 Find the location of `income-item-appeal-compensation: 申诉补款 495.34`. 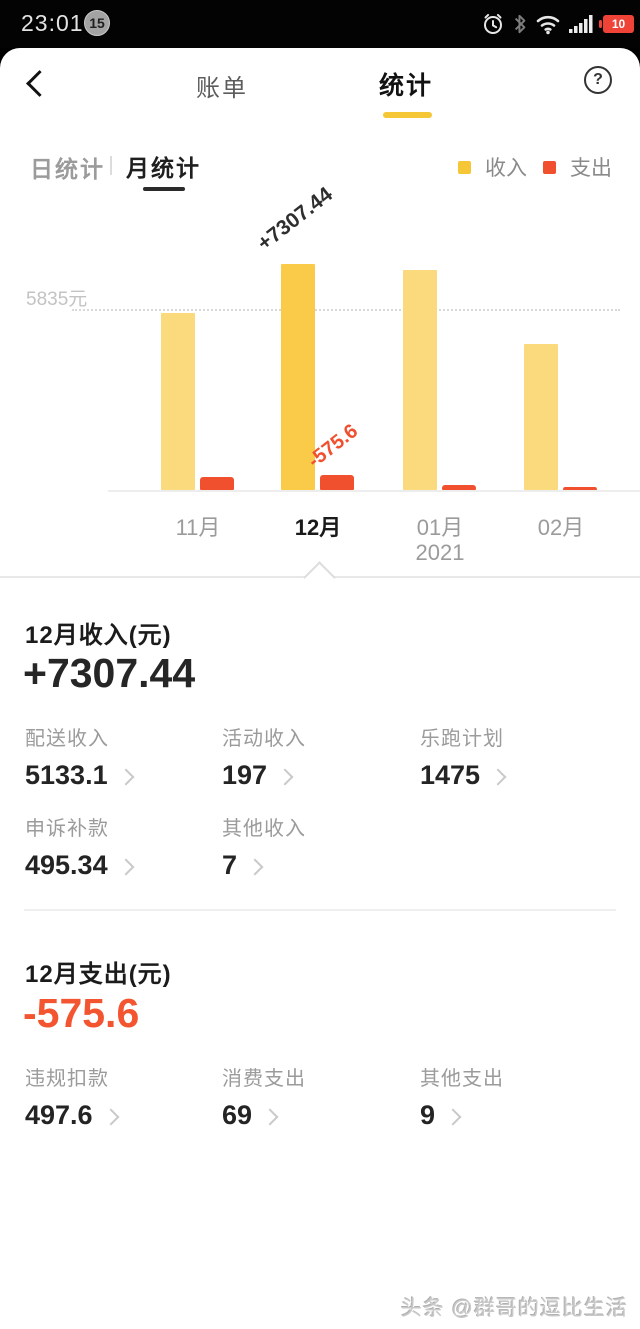

income-item-appeal-compensation: 申诉补款 495.34 is located at coordinates (120, 846).